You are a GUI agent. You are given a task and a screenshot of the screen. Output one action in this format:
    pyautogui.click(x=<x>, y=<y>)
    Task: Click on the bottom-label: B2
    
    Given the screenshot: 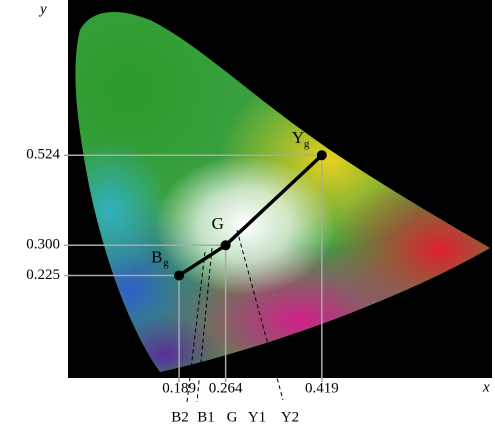 What is the action you would take?
    pyautogui.click(x=180, y=417)
    